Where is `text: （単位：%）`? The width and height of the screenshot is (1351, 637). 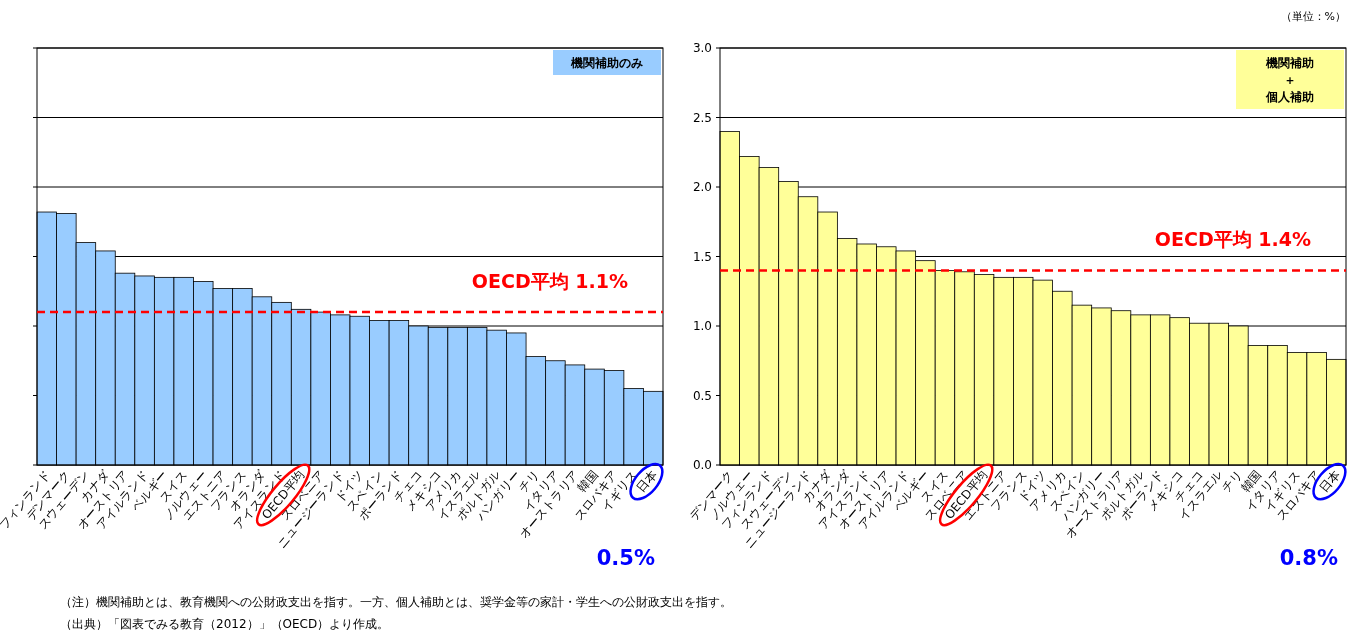
text: （単位：%） is located at coordinates (1313, 16).